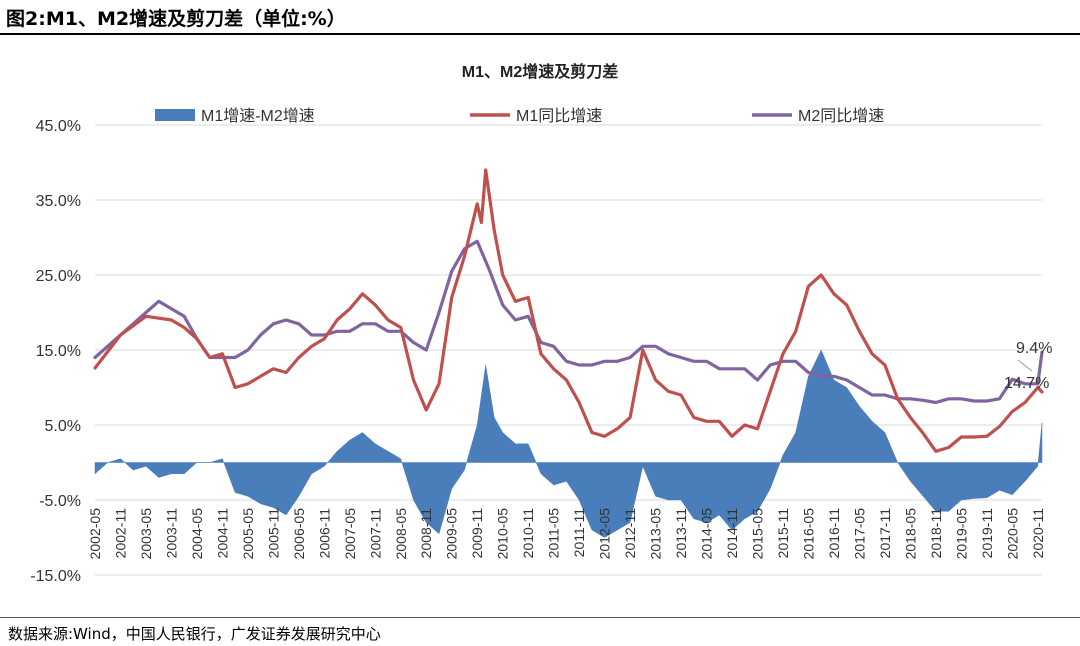 The width and height of the screenshot is (1080, 646). I want to click on x-tick-label: 2013-05, so click(656, 534).